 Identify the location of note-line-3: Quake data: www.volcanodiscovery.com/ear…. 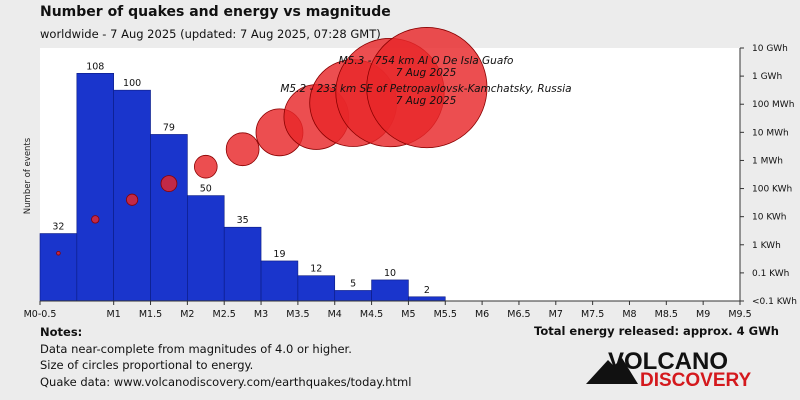
(226, 381).